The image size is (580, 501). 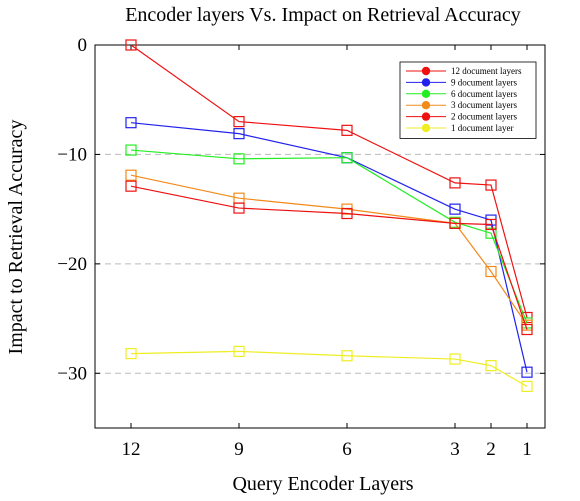 What do you see at coordinates (72, 154) in the screenshot?
I see `y-tick-label: −10` at bounding box center [72, 154].